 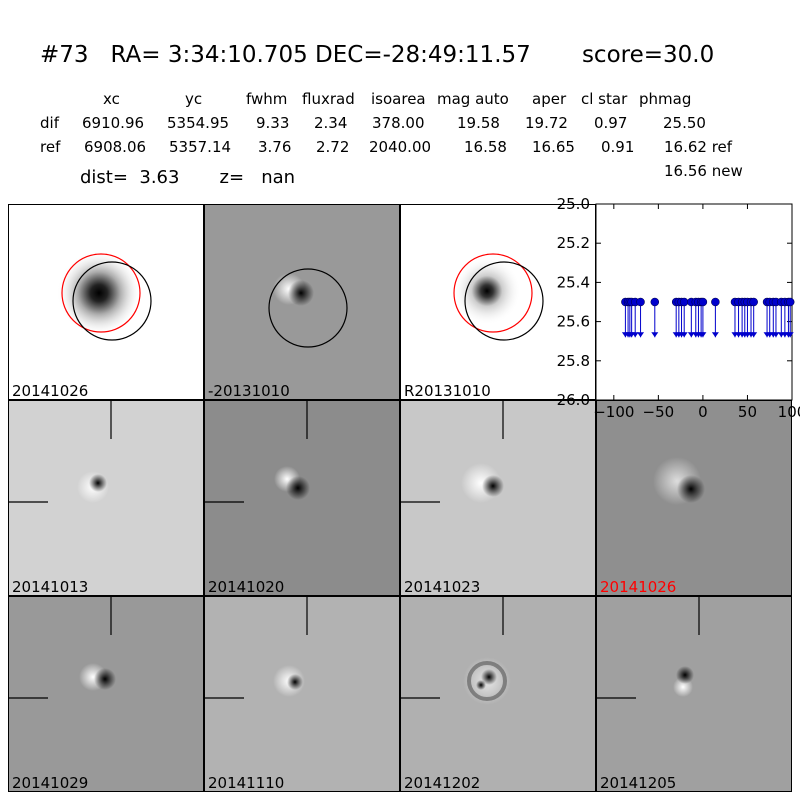 What do you see at coordinates (498, 694) in the screenshot?
I see `image-panel-epoch: 20141202` at bounding box center [498, 694].